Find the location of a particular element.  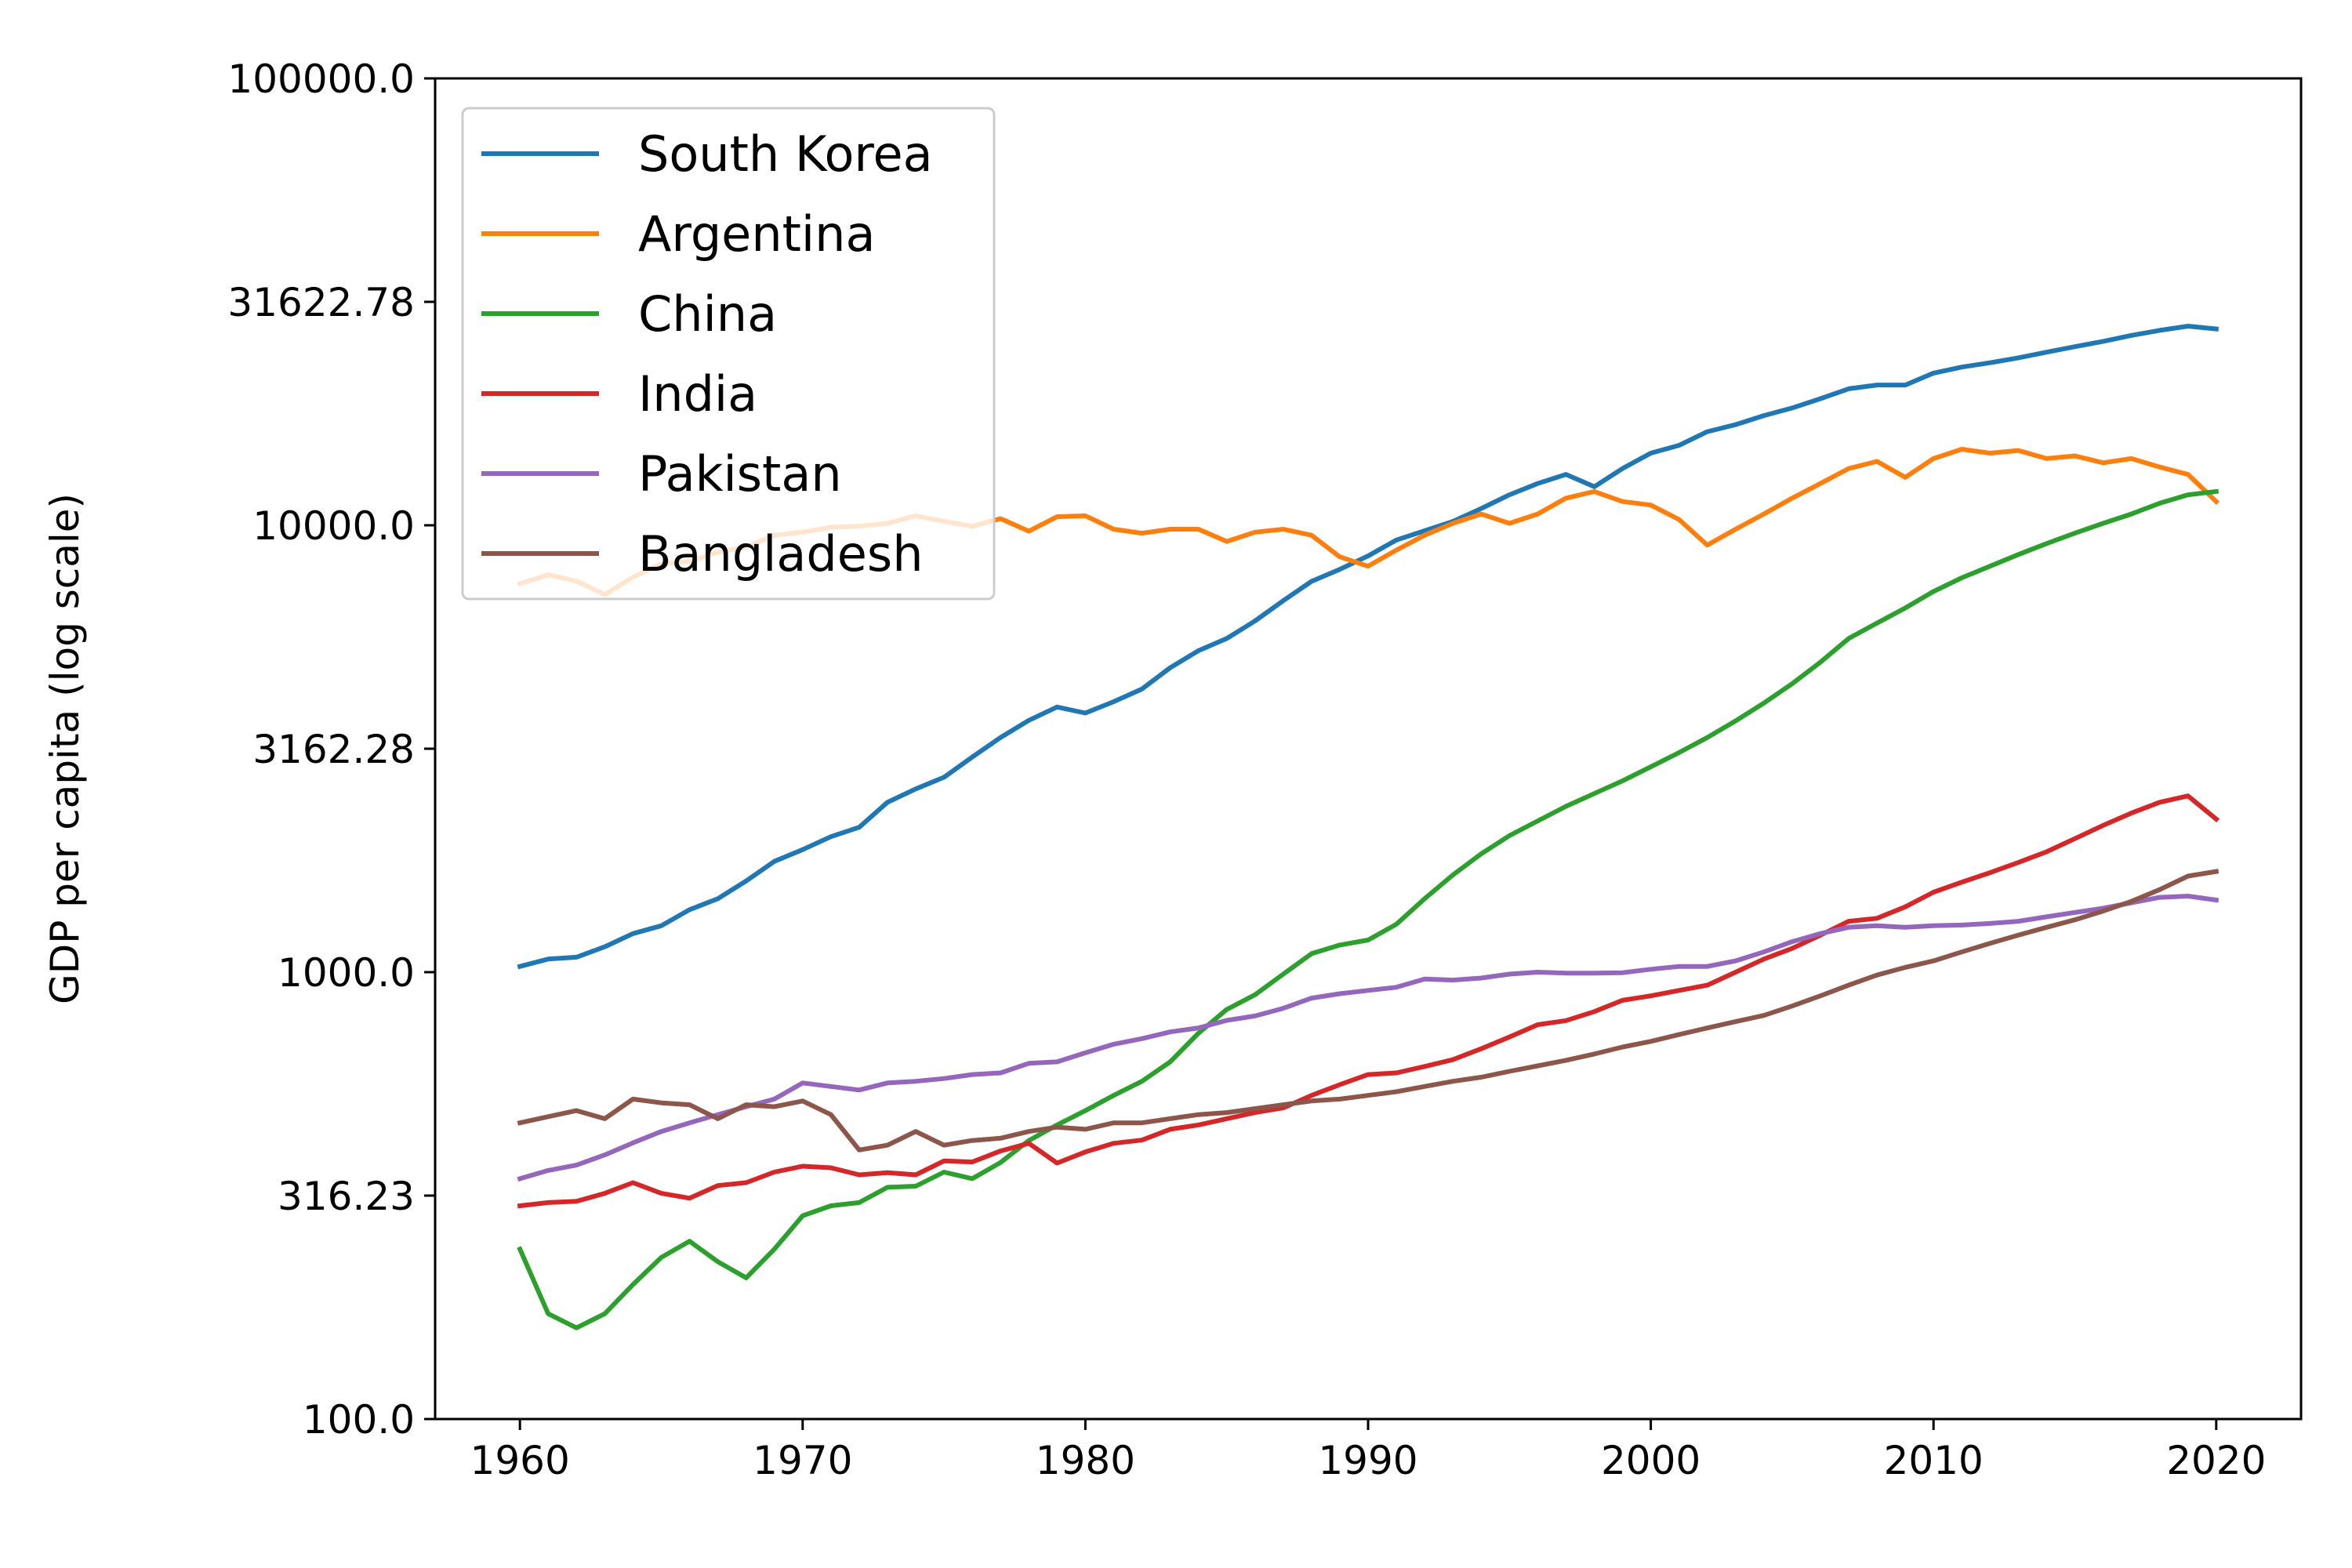

x-tick-label: 1980 is located at coordinates (1085, 1460).